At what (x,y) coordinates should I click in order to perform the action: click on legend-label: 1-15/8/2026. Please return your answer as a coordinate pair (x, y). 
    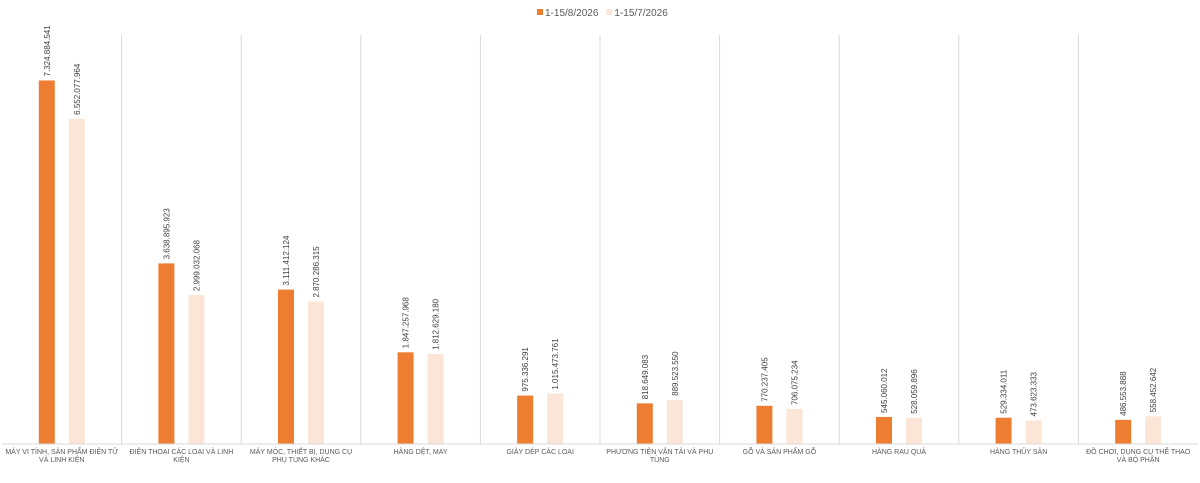
    Looking at the image, I should click on (572, 13).